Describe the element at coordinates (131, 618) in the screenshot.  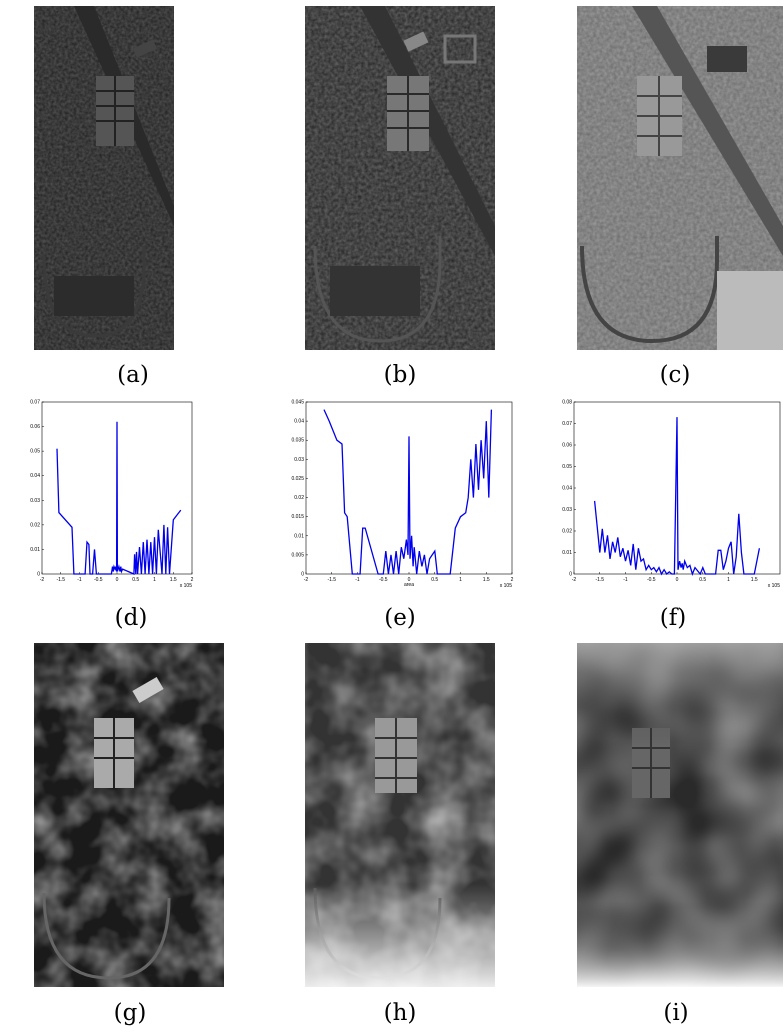
I see `caption-d: (d)` at that location.